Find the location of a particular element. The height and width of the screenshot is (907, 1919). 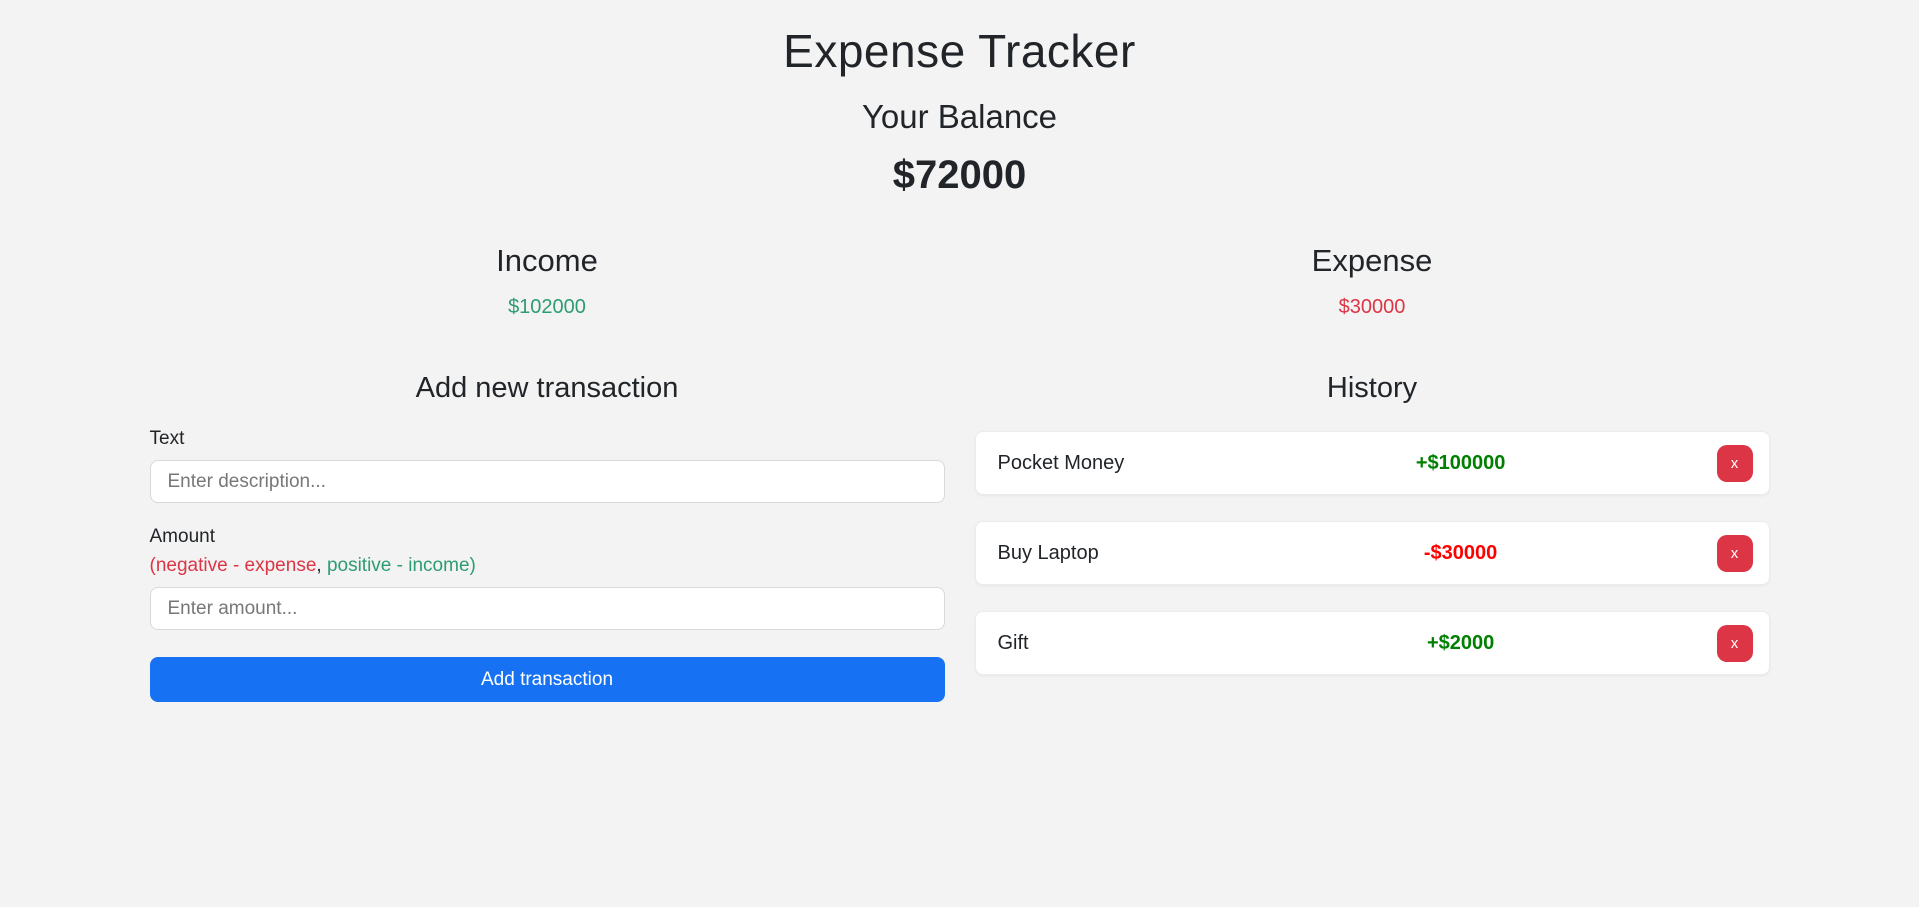

income-total: $102000 is located at coordinates (547, 307).